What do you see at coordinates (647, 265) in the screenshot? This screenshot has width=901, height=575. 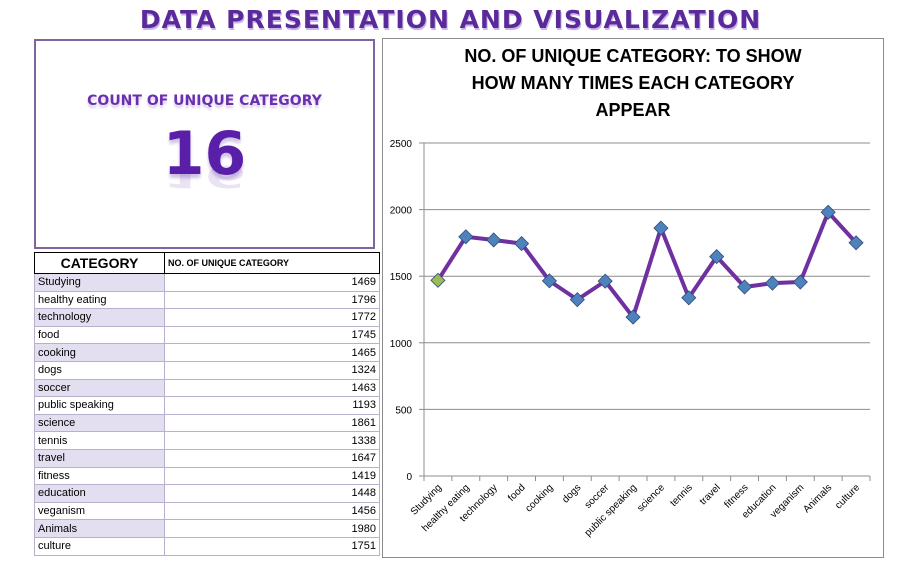 I see `series-line` at bounding box center [647, 265].